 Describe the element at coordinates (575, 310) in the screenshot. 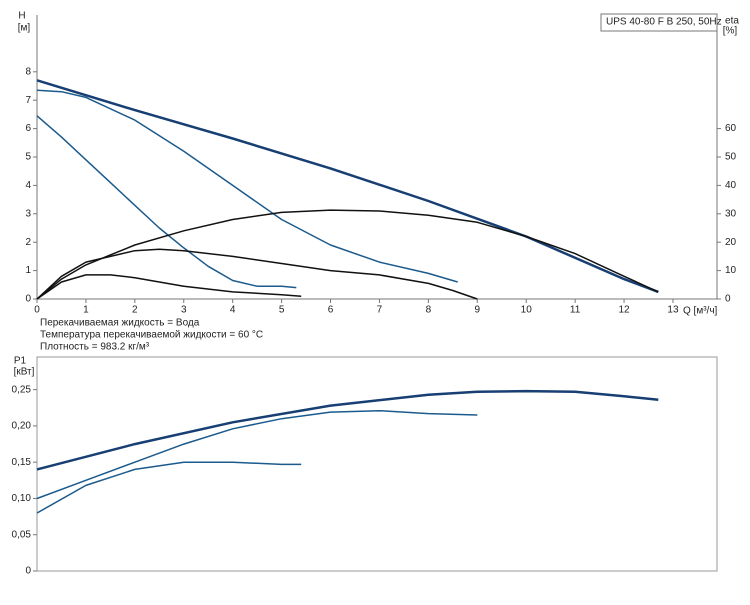

I see `x-tick-label: 11` at that location.